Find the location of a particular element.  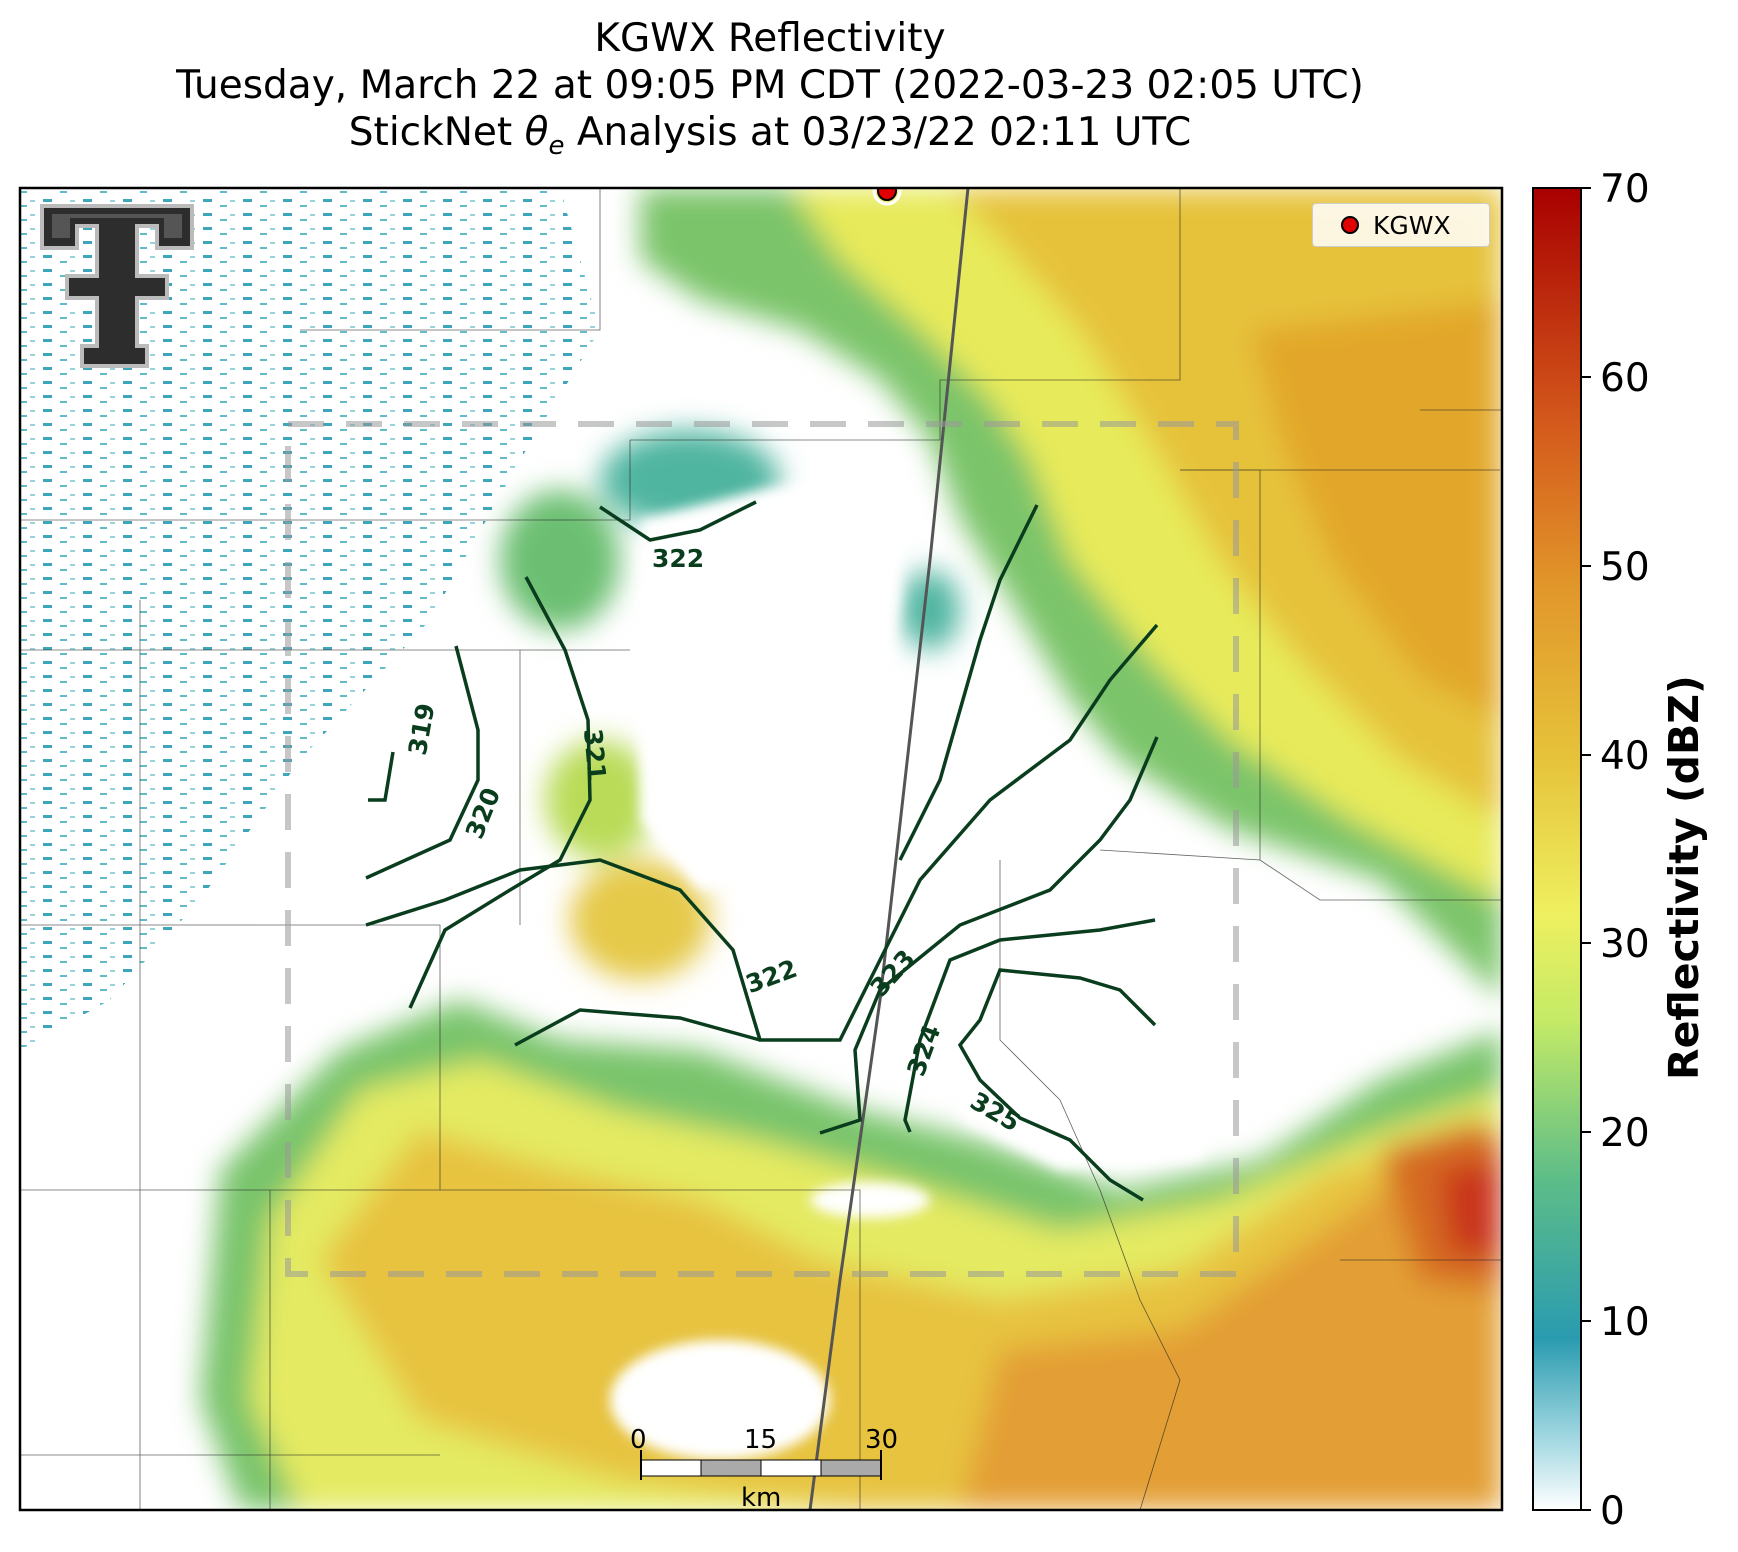

contour-label: 321 is located at coordinates (594, 755).